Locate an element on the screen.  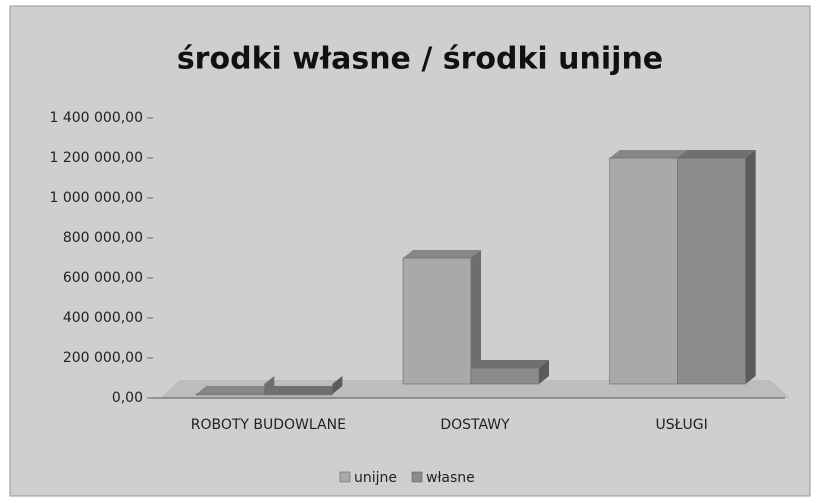
y-tick-label: 400 000,00 is located at coordinates (103, 318).